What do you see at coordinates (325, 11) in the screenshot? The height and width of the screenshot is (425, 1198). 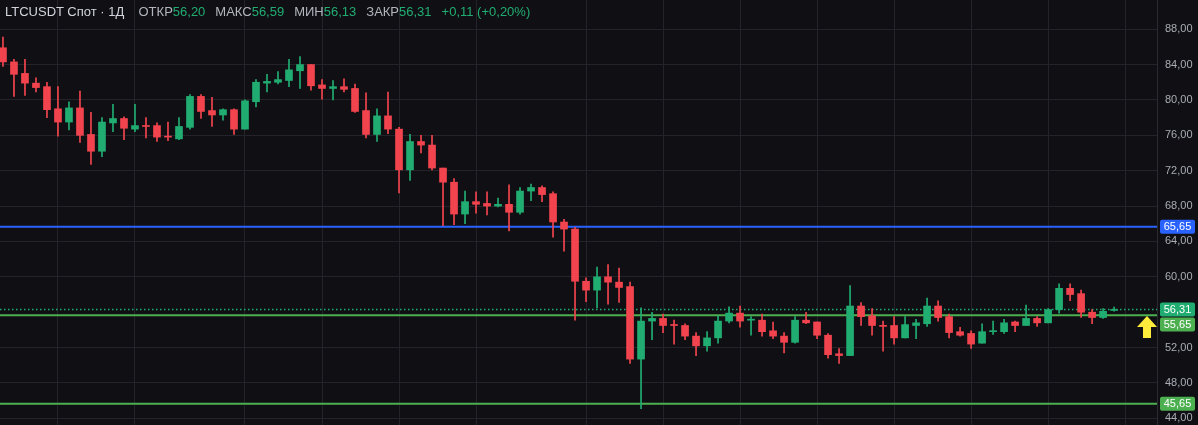 I see `annotation: МИН56,13` at bounding box center [325, 11].